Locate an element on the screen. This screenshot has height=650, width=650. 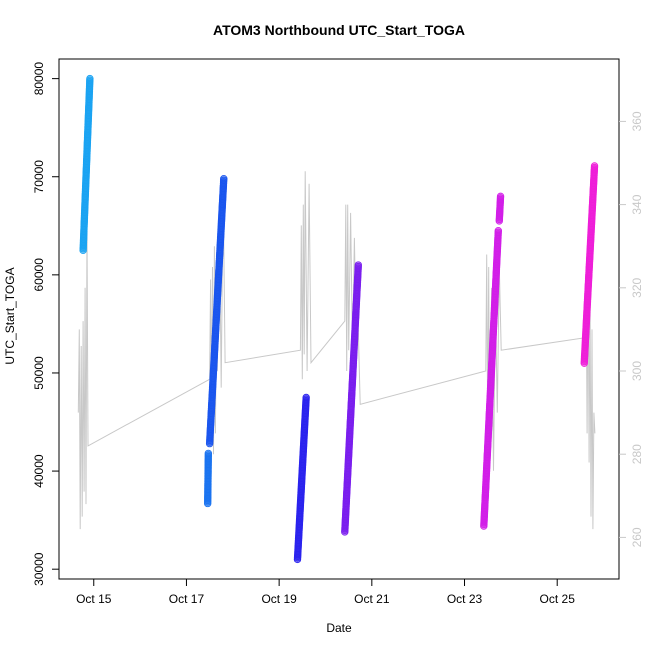
x-tick-label: Oct 15 is located at coordinates (94, 599).